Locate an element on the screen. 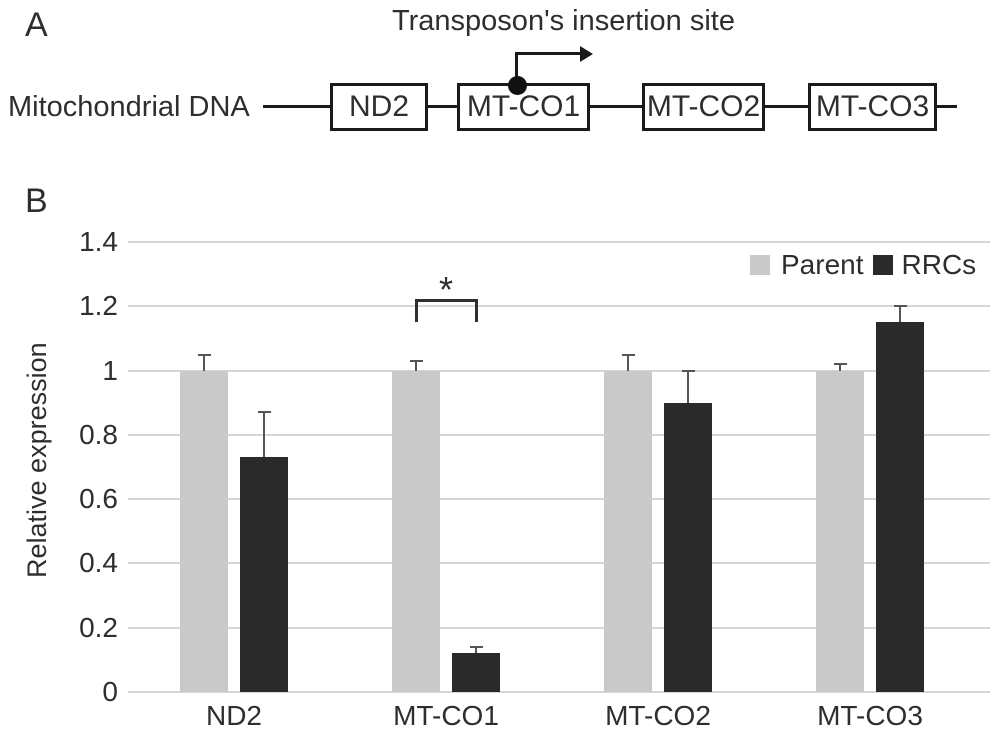 This screenshot has height=740, width=992. chart-legend: Parent RRCs is located at coordinates (863, 265).